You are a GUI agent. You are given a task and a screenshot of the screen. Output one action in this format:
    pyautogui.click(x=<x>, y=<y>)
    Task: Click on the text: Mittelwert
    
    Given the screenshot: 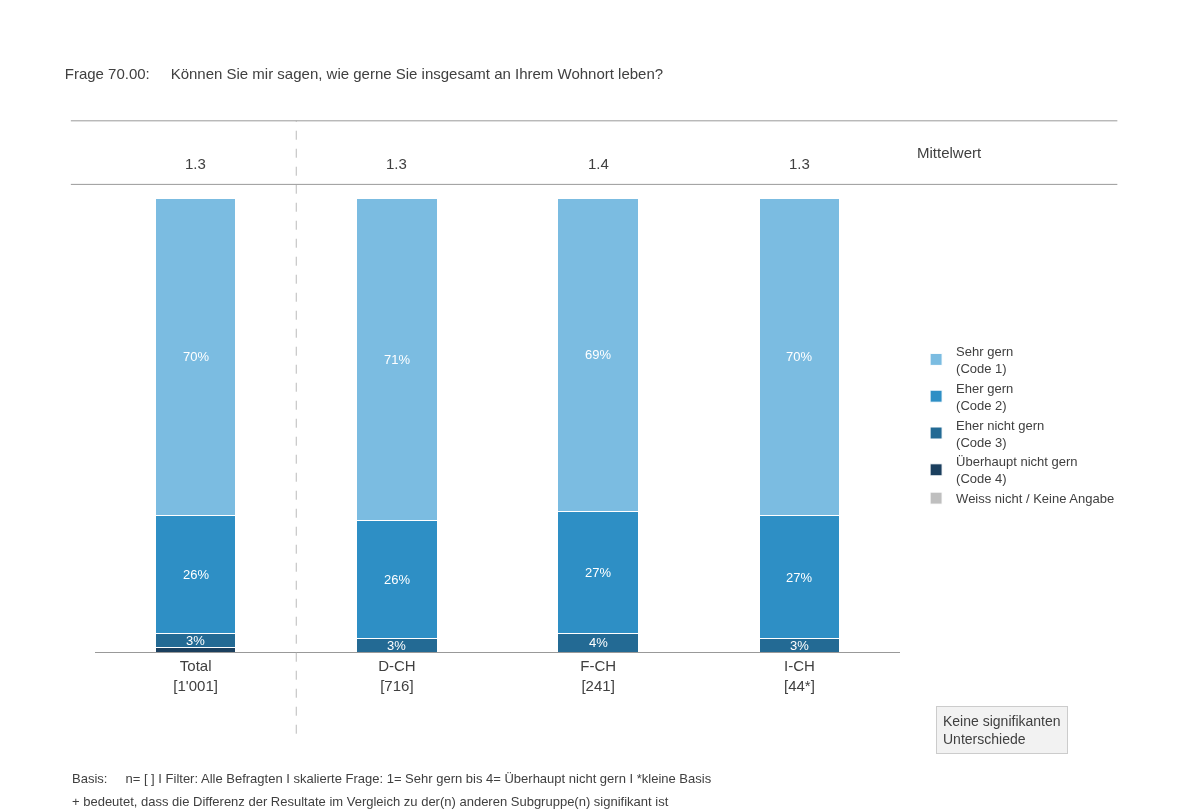 What is the action you would take?
    pyautogui.click(x=950, y=152)
    